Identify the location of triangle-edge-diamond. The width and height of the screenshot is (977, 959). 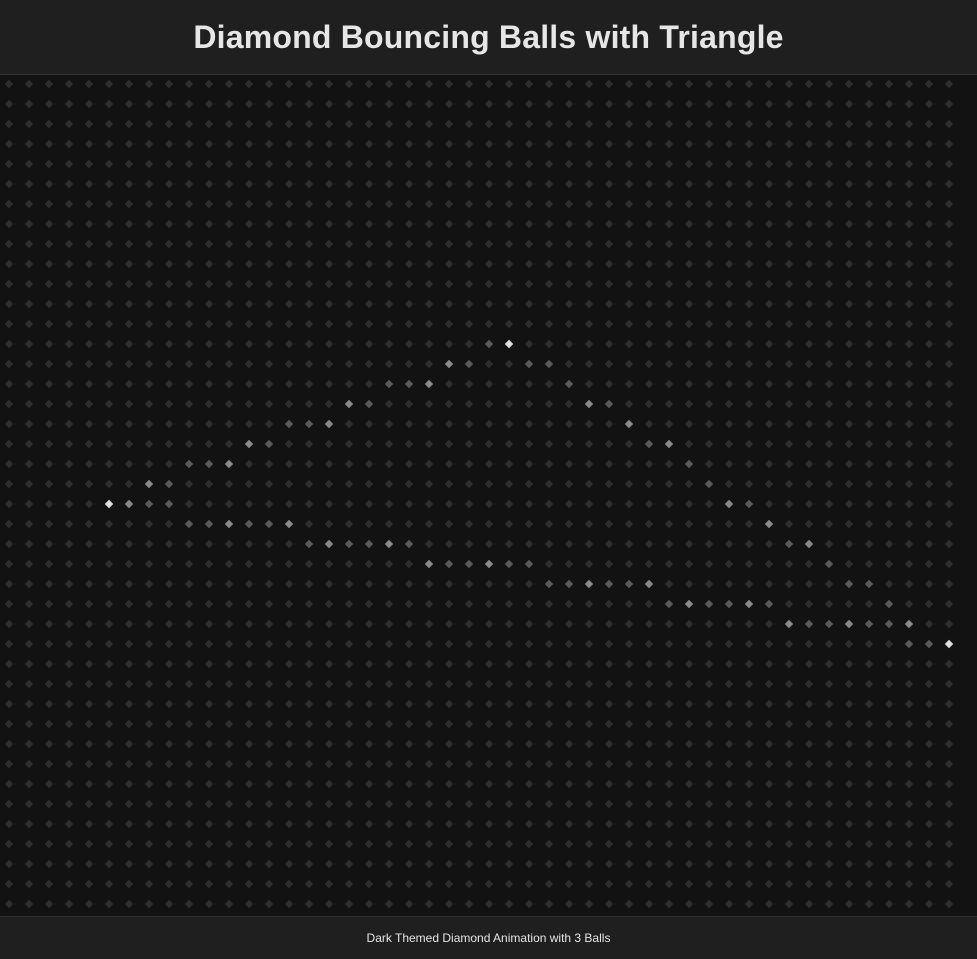
(669, 444).